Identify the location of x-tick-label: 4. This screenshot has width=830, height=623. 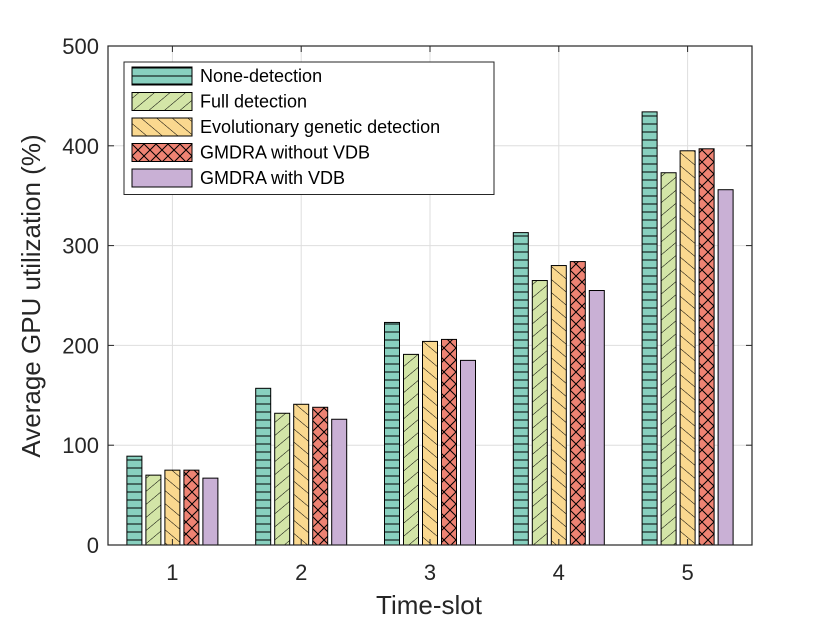
(559, 572).